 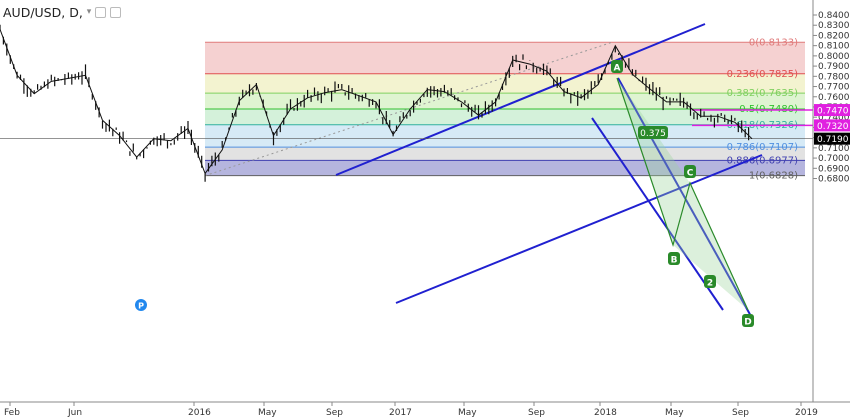 I want to click on fib-level-label: 1(0.6828), so click(x=773, y=176).